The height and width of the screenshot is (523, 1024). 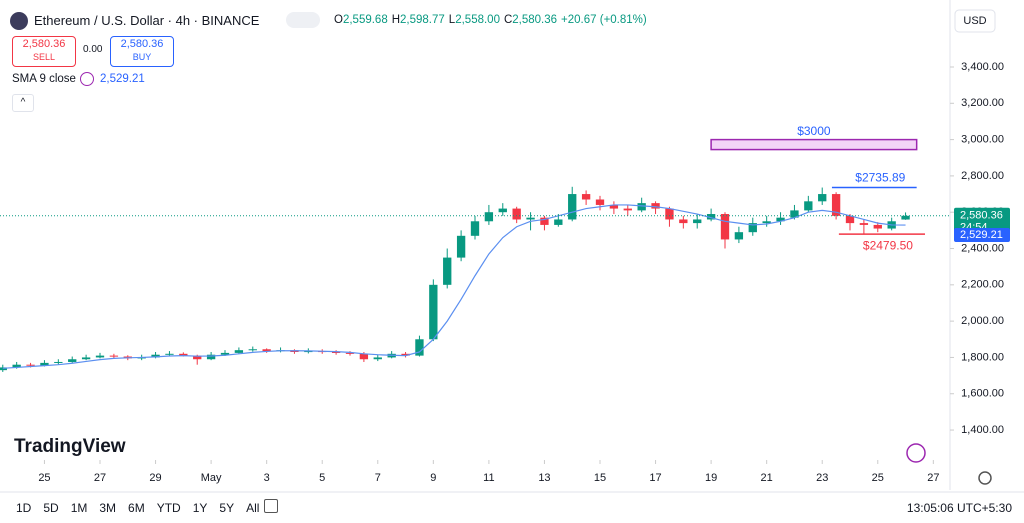 What do you see at coordinates (142, 57) in the screenshot?
I see `buy-label: BUY` at bounding box center [142, 57].